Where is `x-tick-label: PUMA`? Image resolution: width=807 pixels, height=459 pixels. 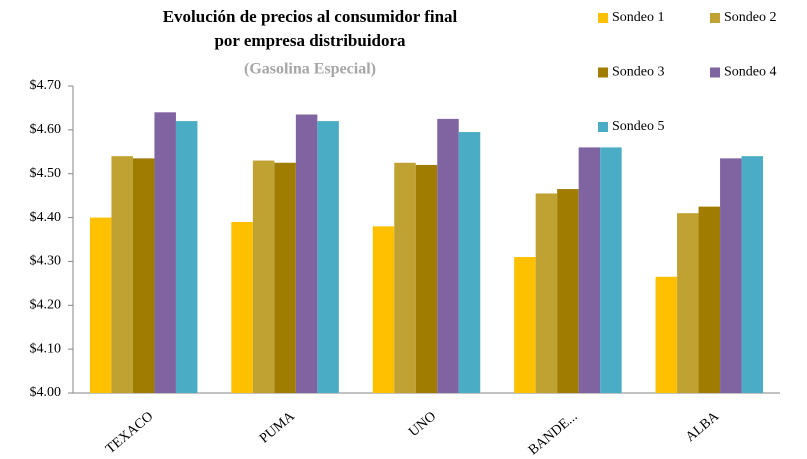
x-tick-label: PUMA is located at coordinates (277, 427).